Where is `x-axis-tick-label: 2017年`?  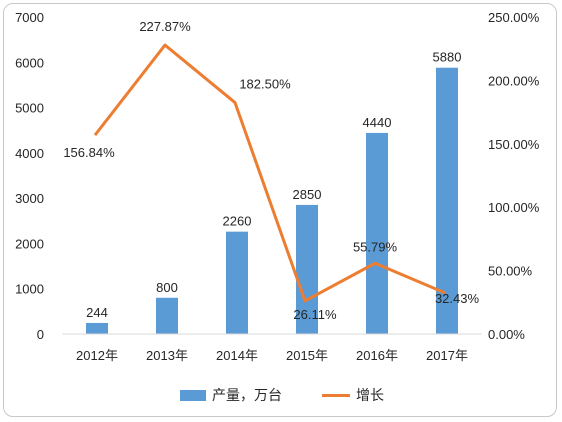 x-axis-tick-label: 2017年 is located at coordinates (447, 355).